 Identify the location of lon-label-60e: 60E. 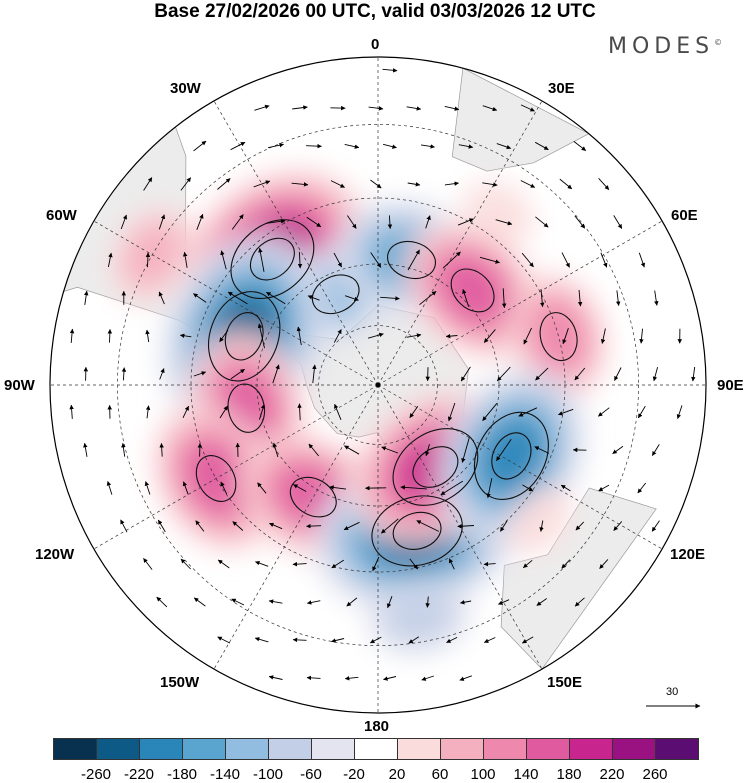
(684, 215).